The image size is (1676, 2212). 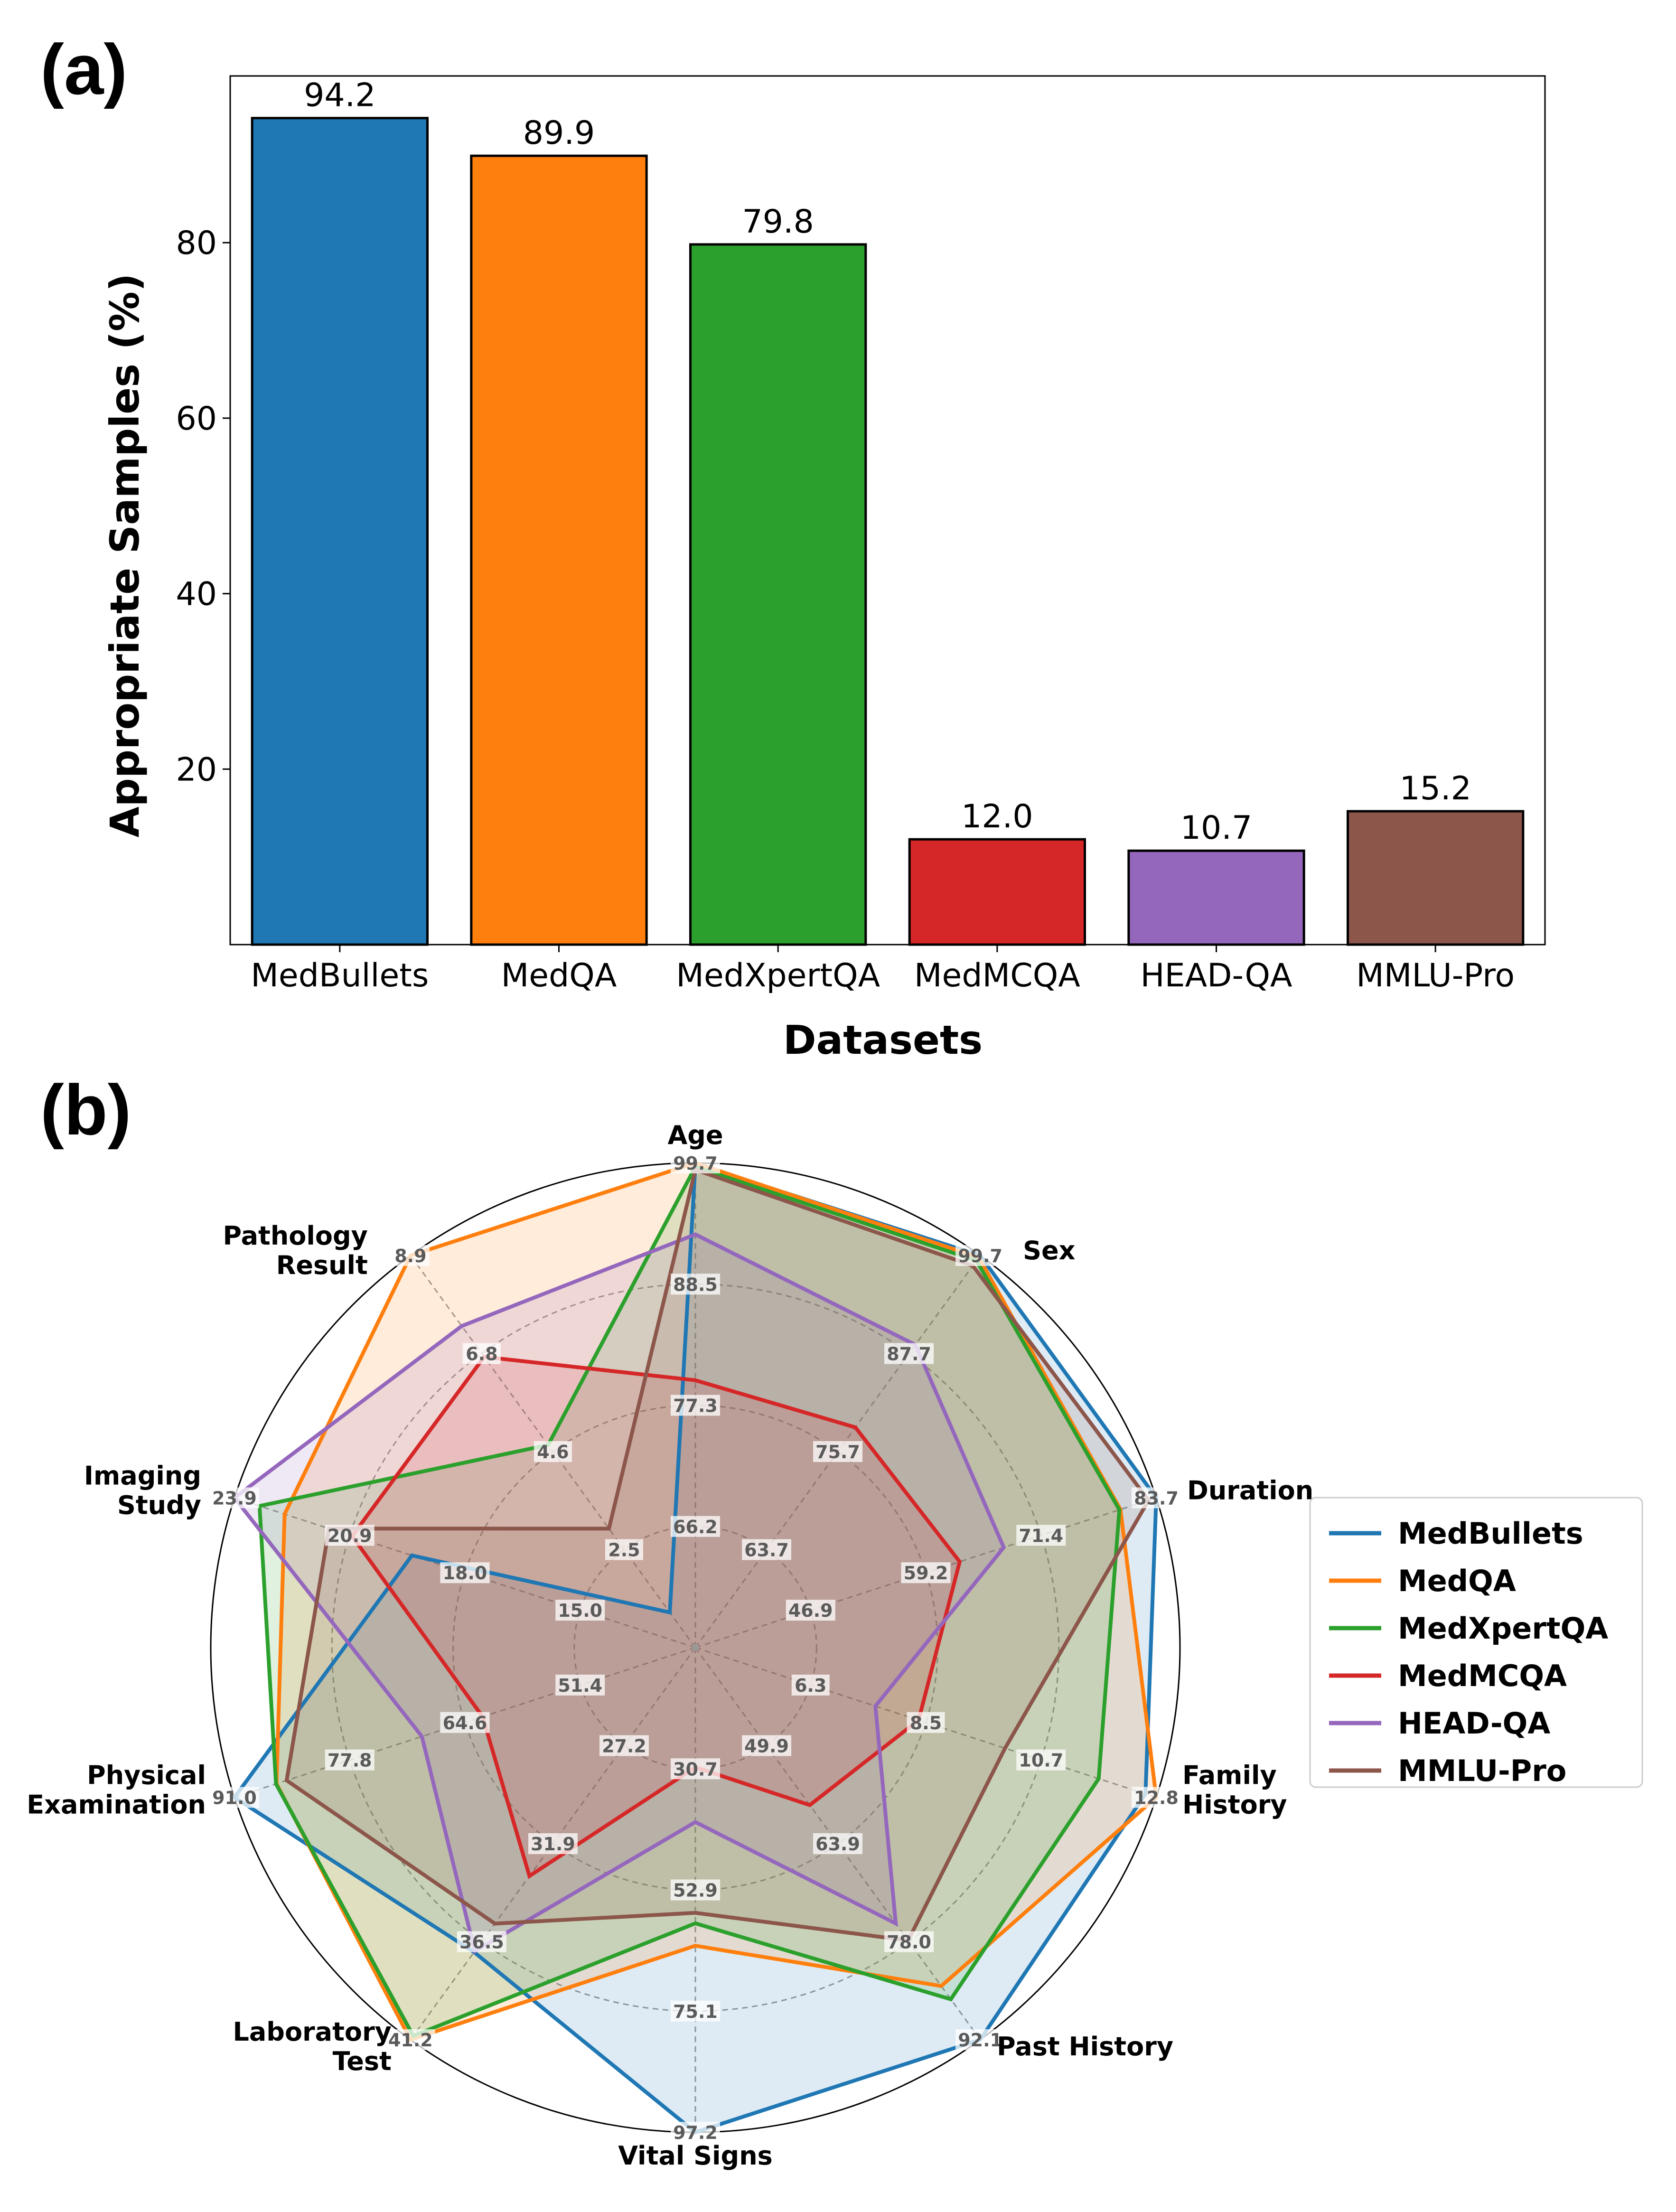 I want to click on axis-name-line: Family, so click(x=1230, y=1775).